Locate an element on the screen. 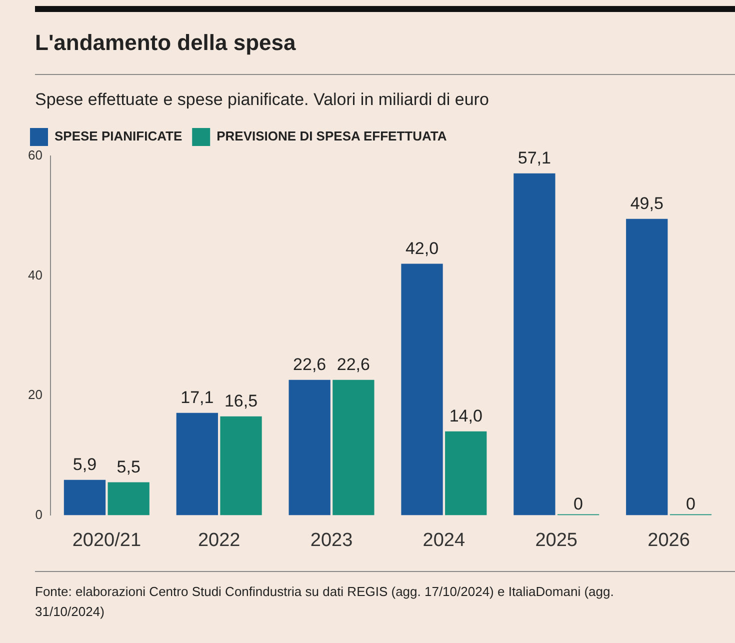 The width and height of the screenshot is (735, 643). data-label: 57,1 is located at coordinates (534, 158).